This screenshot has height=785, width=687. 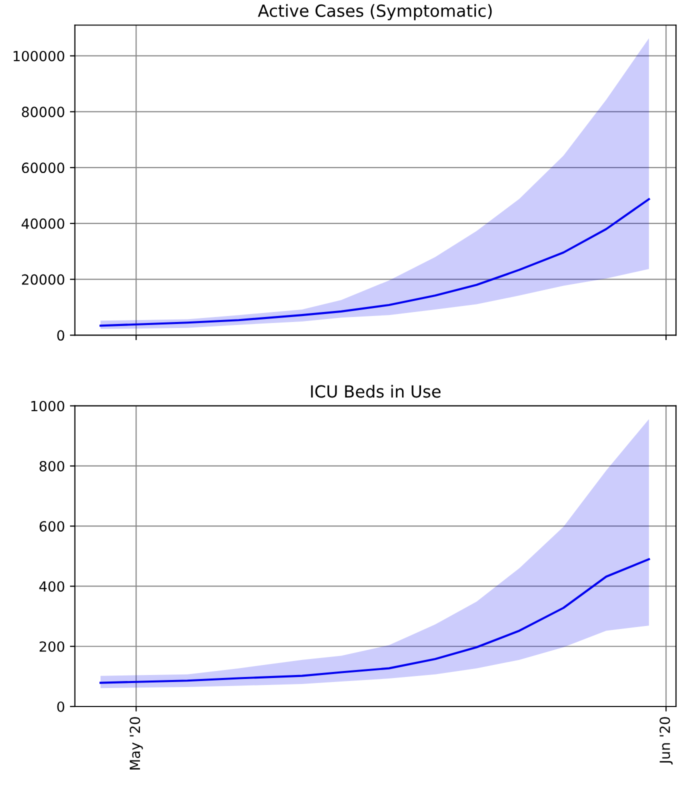 I want to click on chart-title: Active Cases (Symptomatic), so click(x=375, y=12).